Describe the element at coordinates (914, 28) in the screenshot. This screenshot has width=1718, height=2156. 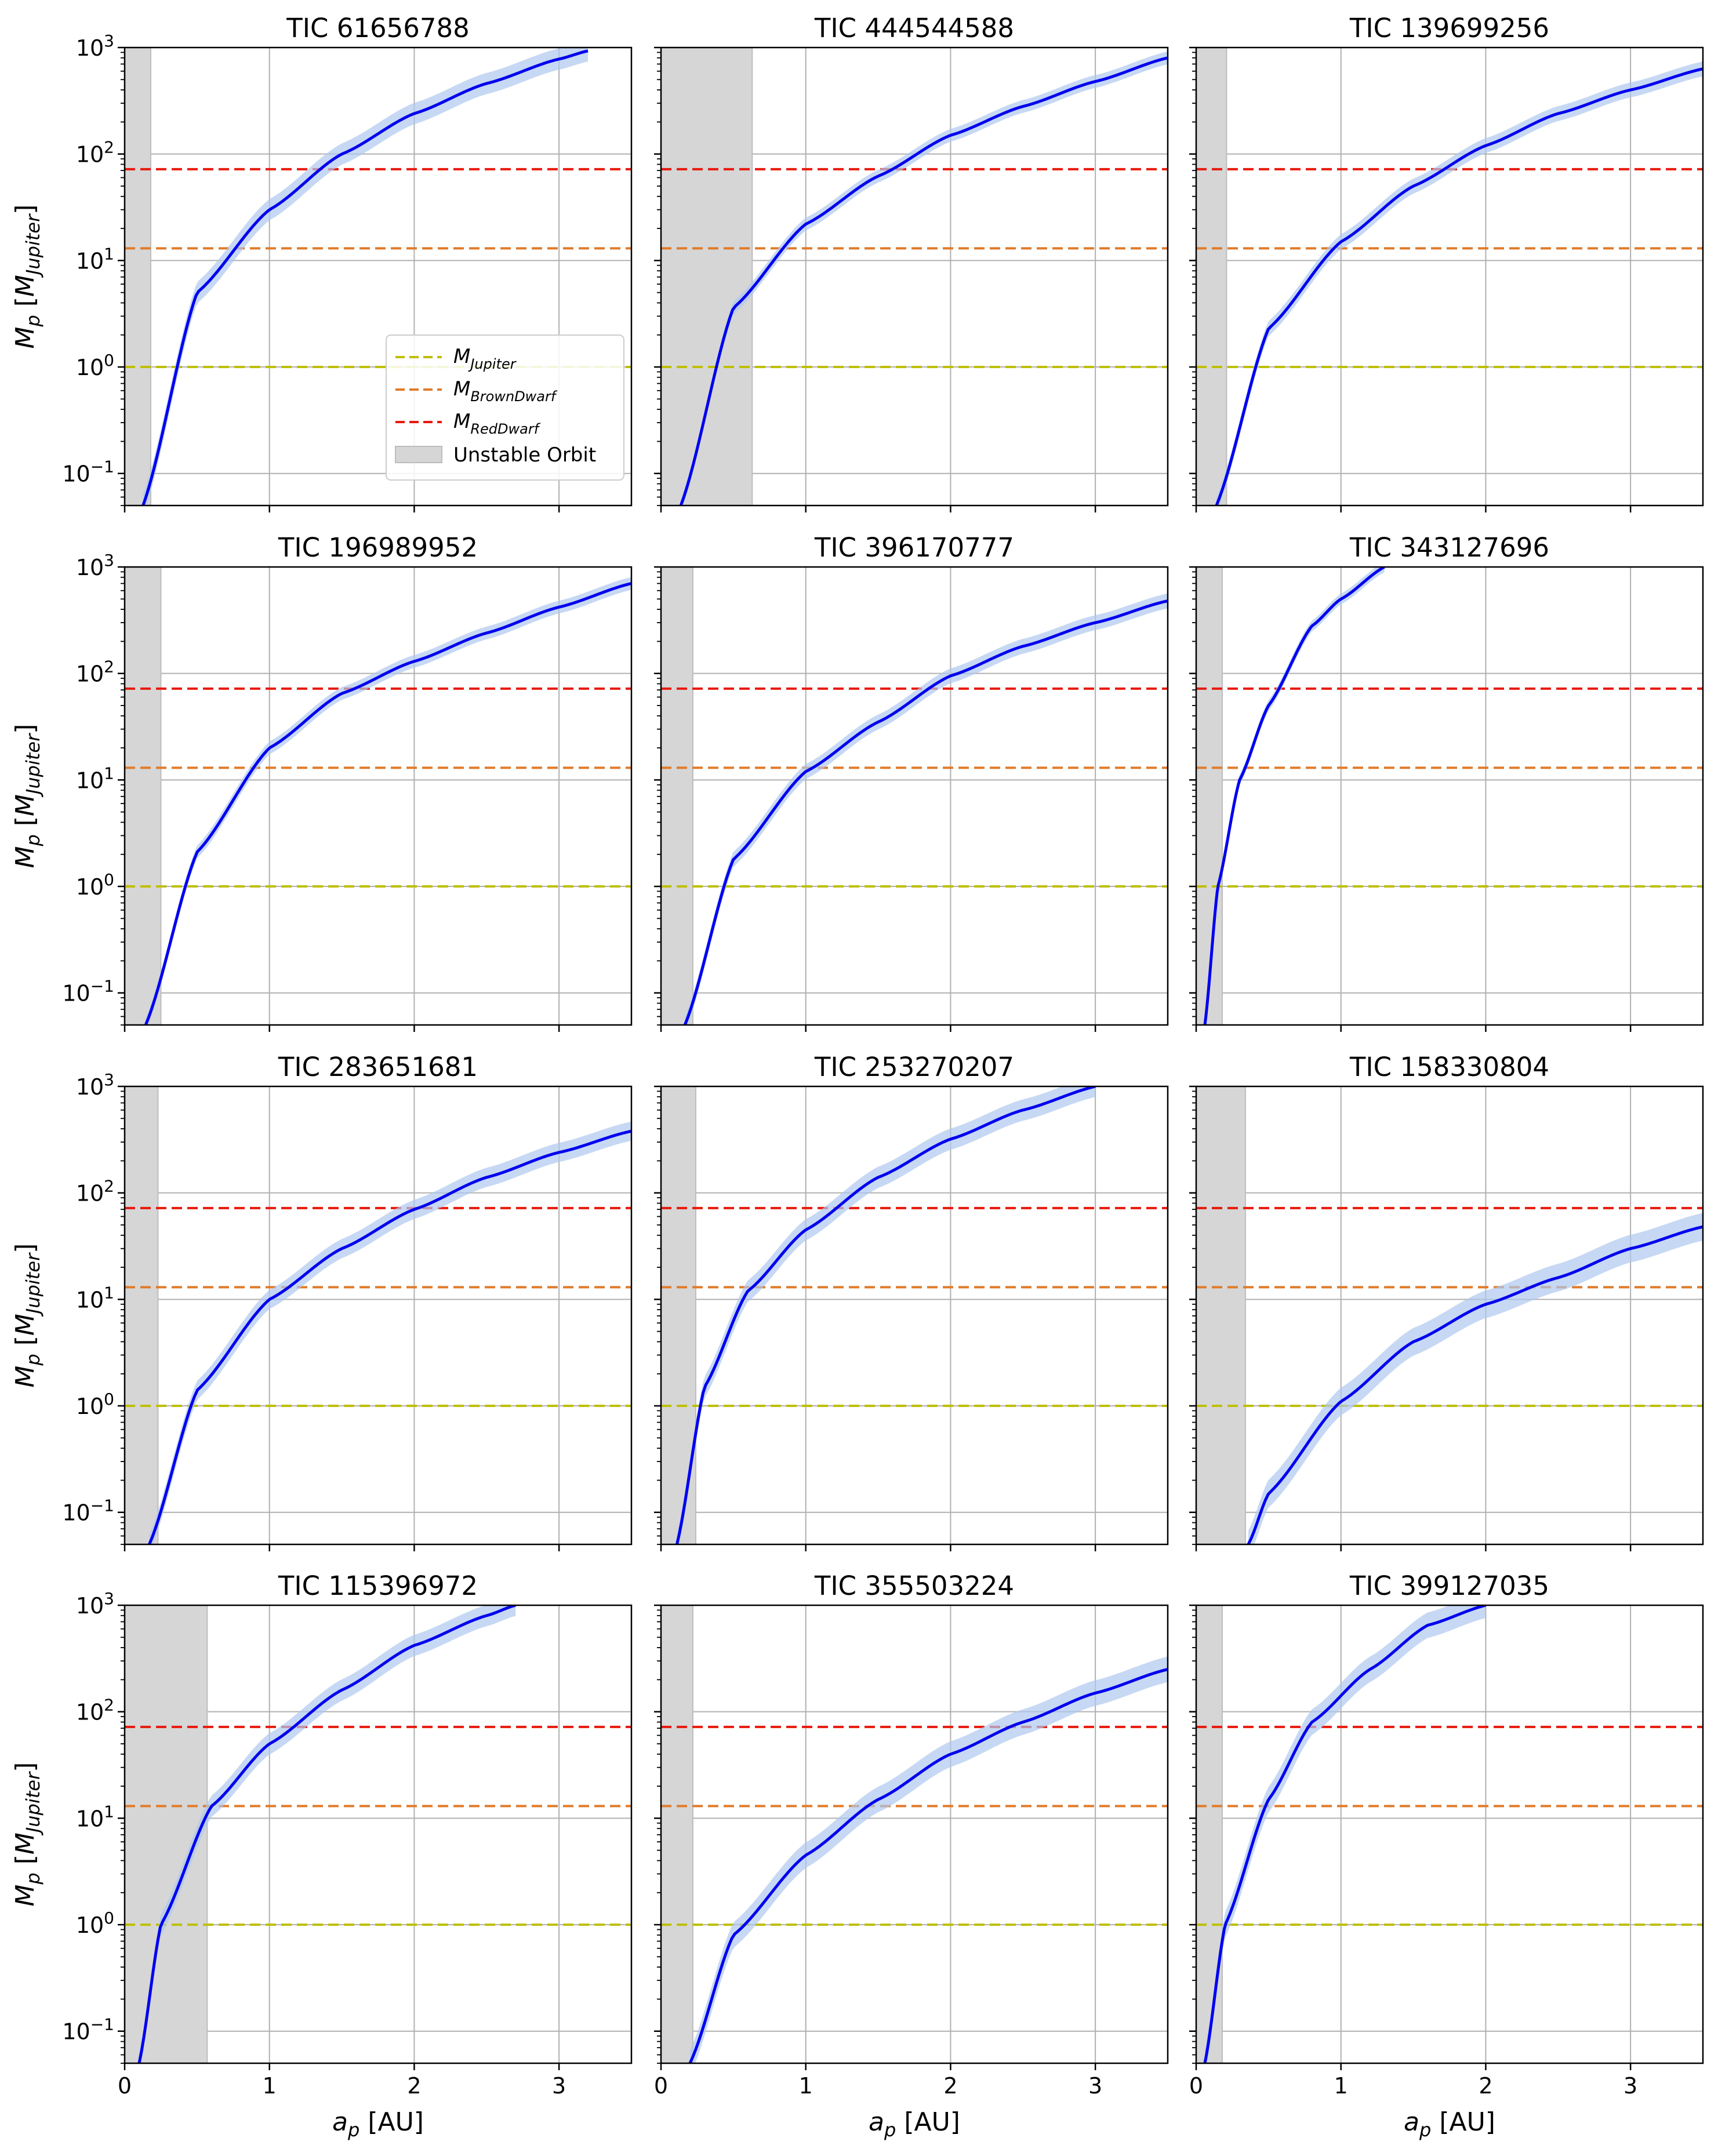
I see `panel-title: TIC 444544588` at that location.